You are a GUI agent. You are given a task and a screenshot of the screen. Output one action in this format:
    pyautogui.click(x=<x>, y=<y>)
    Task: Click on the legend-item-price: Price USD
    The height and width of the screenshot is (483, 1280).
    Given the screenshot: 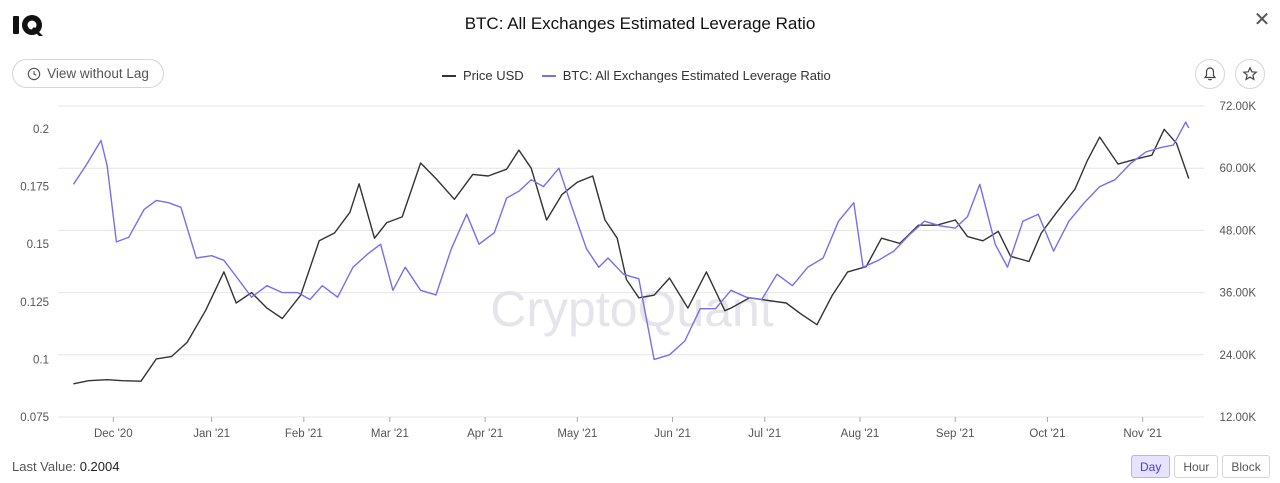 What is the action you would take?
    pyautogui.click(x=483, y=75)
    